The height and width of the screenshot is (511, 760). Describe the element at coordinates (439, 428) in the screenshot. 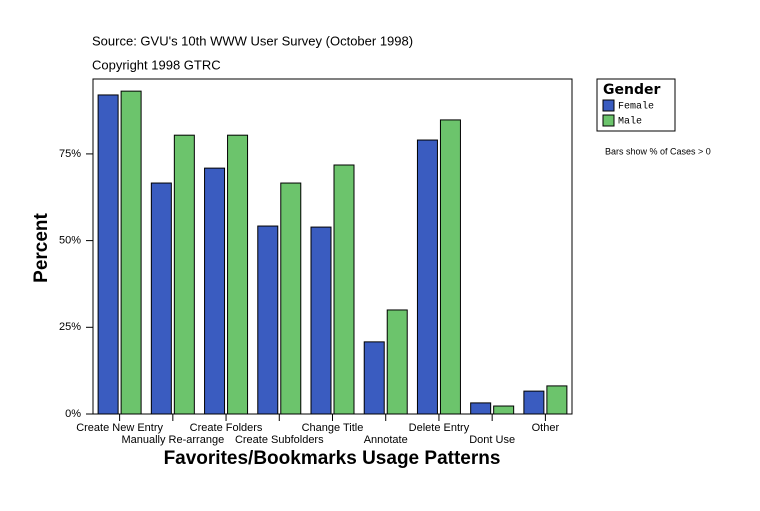

I see `x-tick-label: Delete Entry` at that location.